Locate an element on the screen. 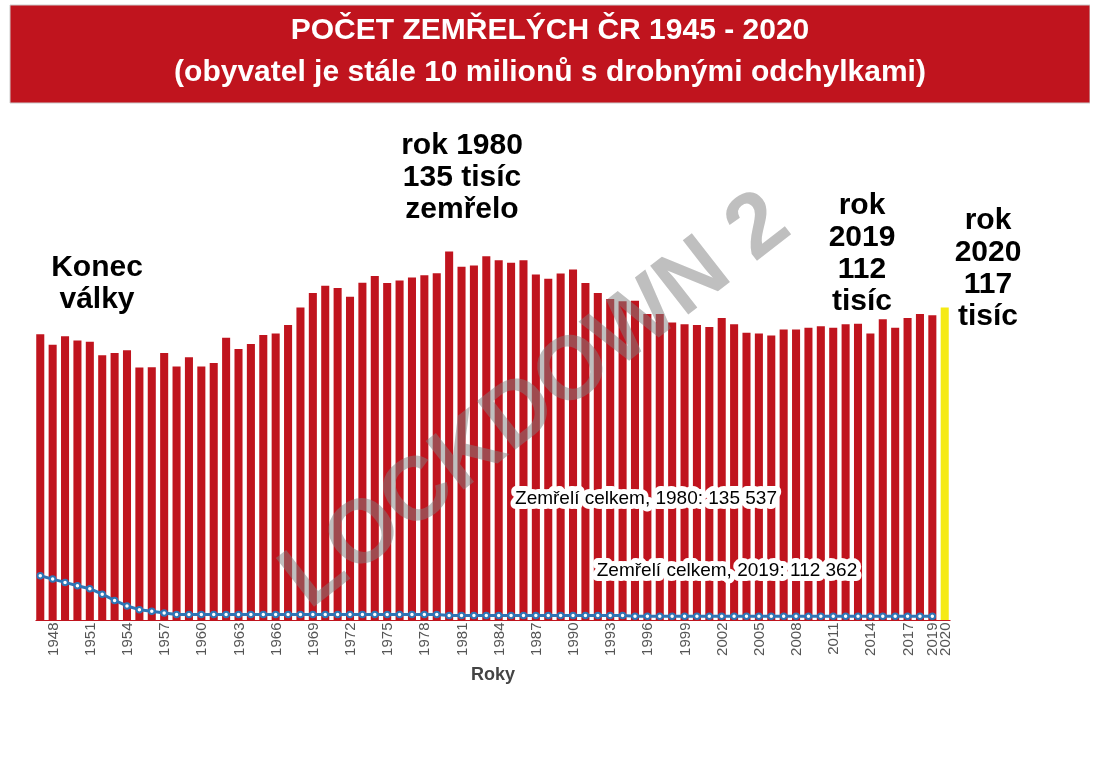  x-tick-label: 1981 is located at coordinates (461, 639).